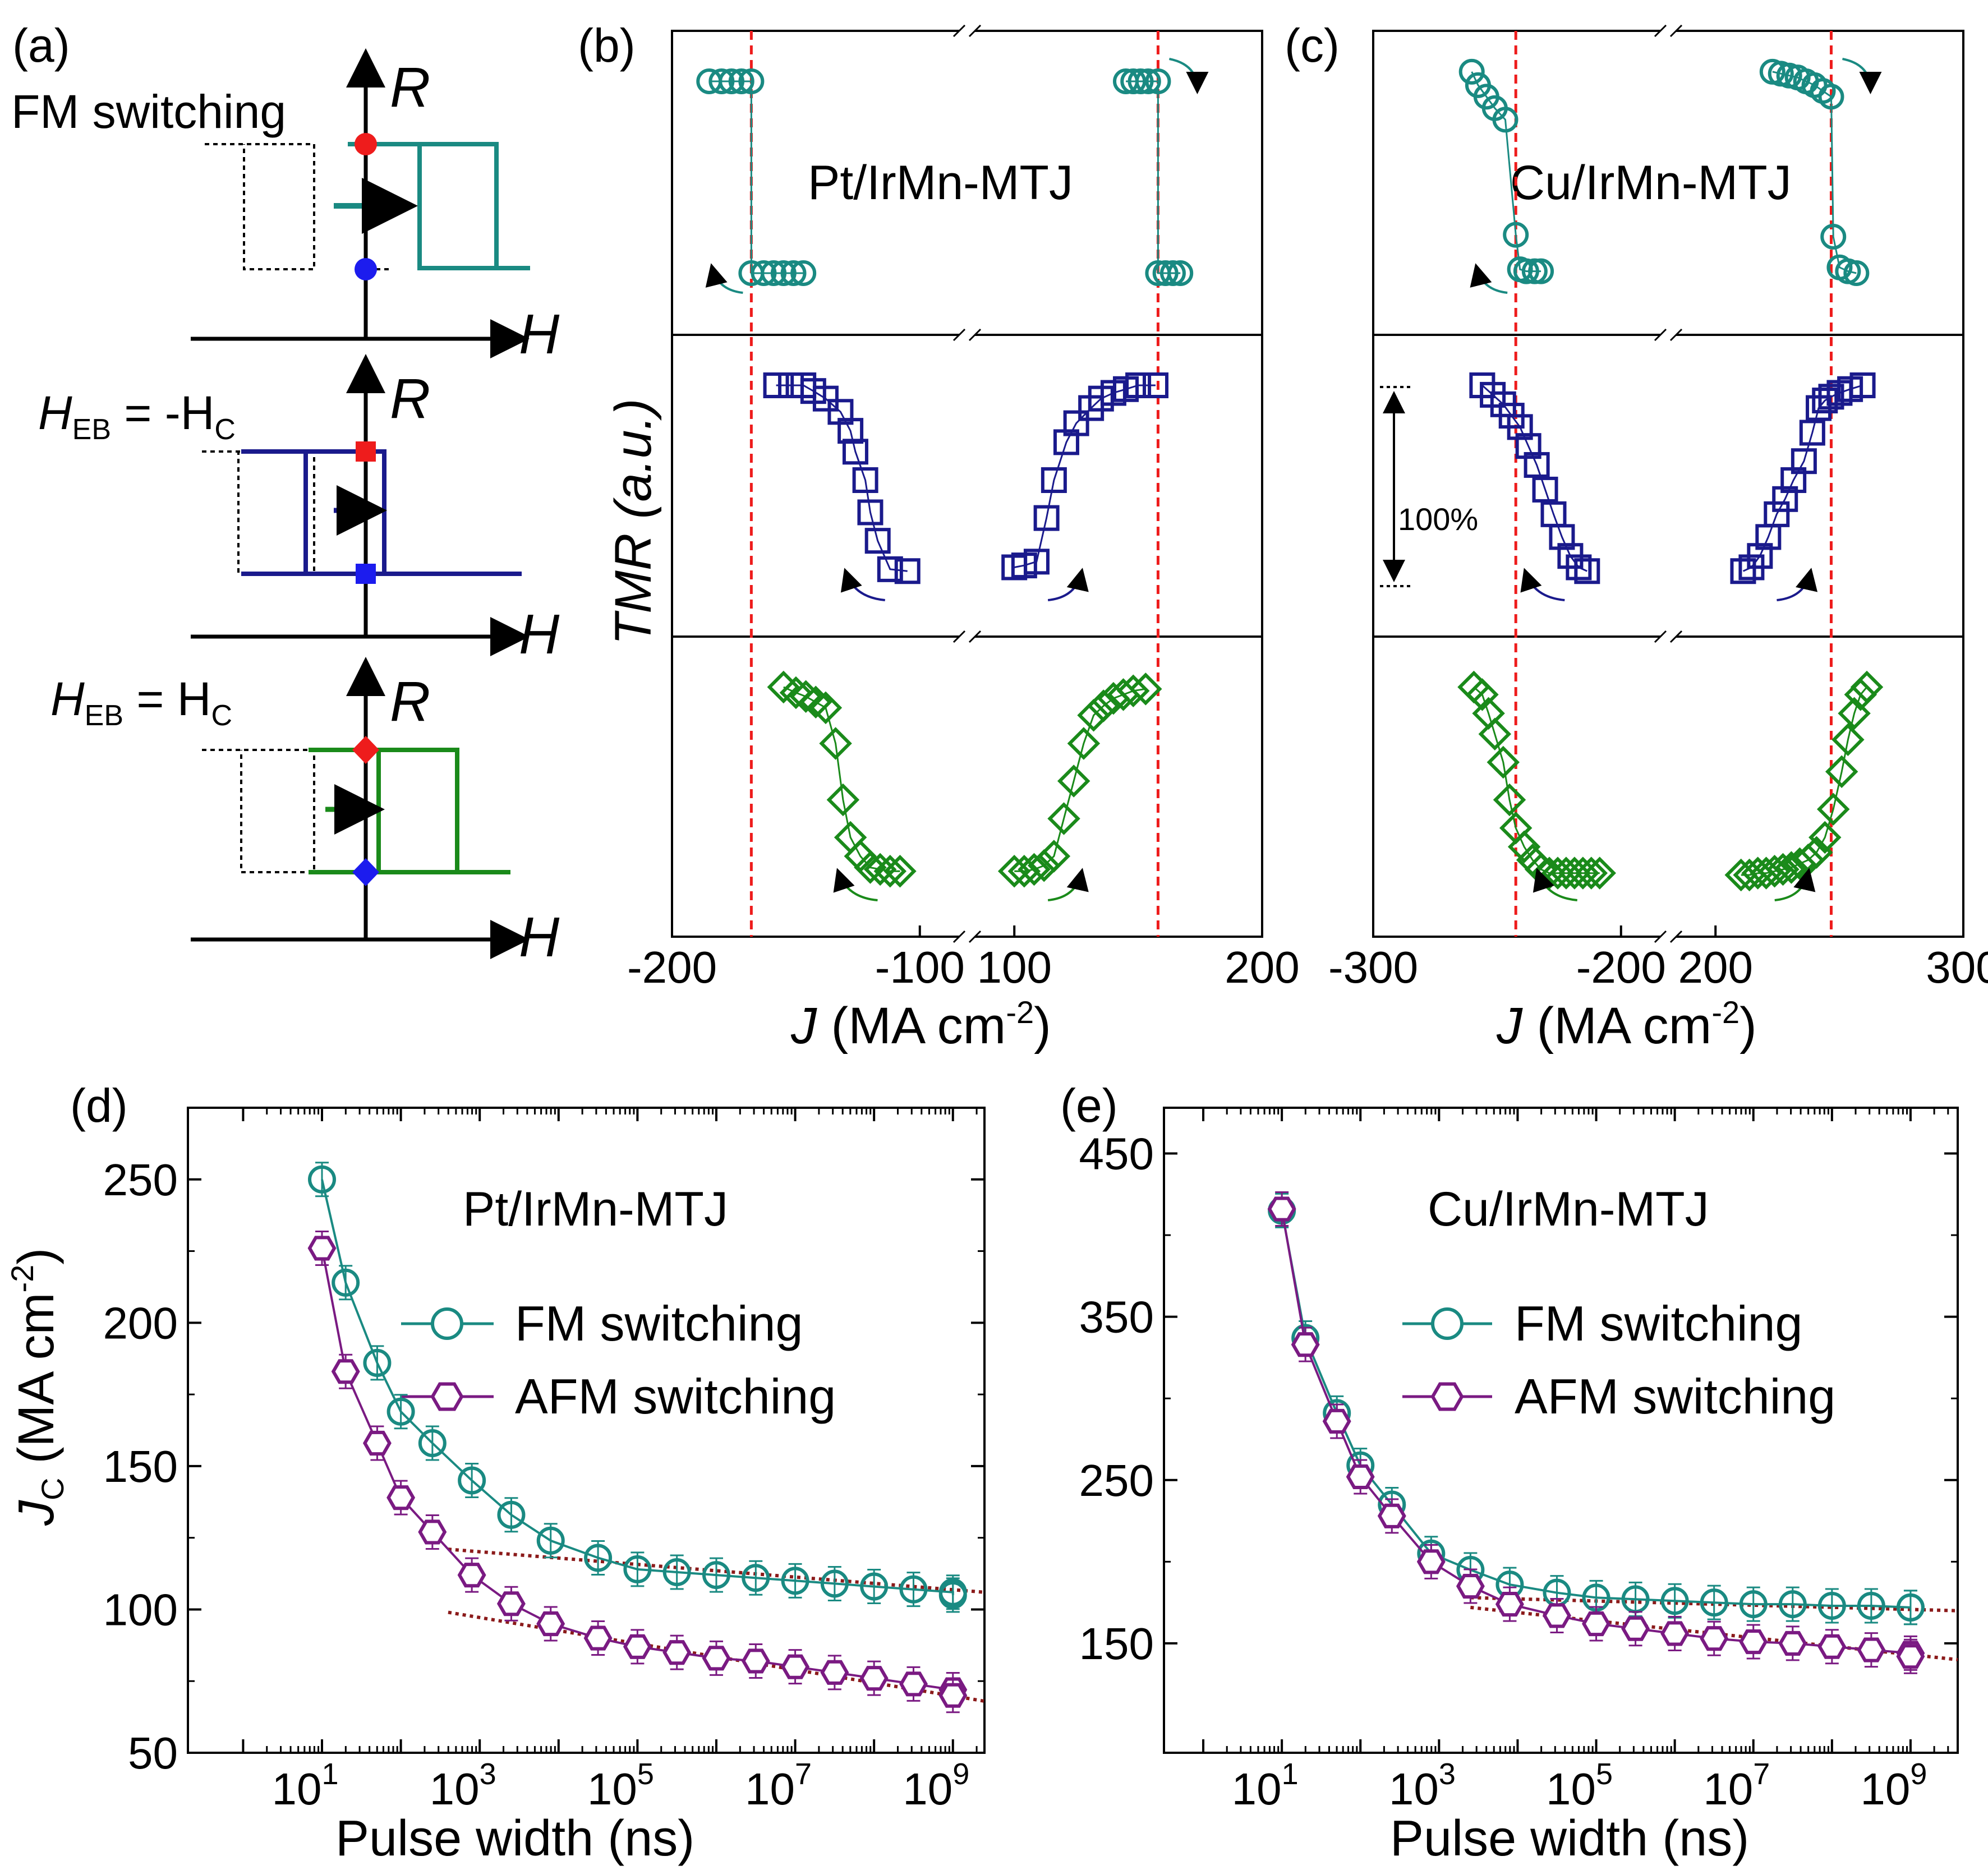 The width and height of the screenshot is (1988, 1870). I want to click on row-fm-r-label: R, so click(410, 87).